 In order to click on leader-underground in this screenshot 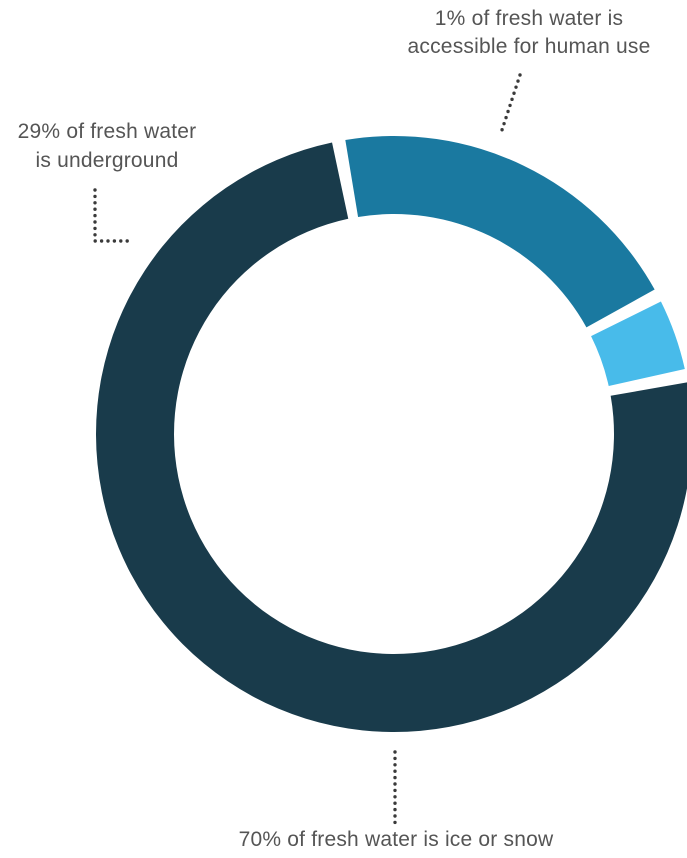, I will do `click(113, 215)`.